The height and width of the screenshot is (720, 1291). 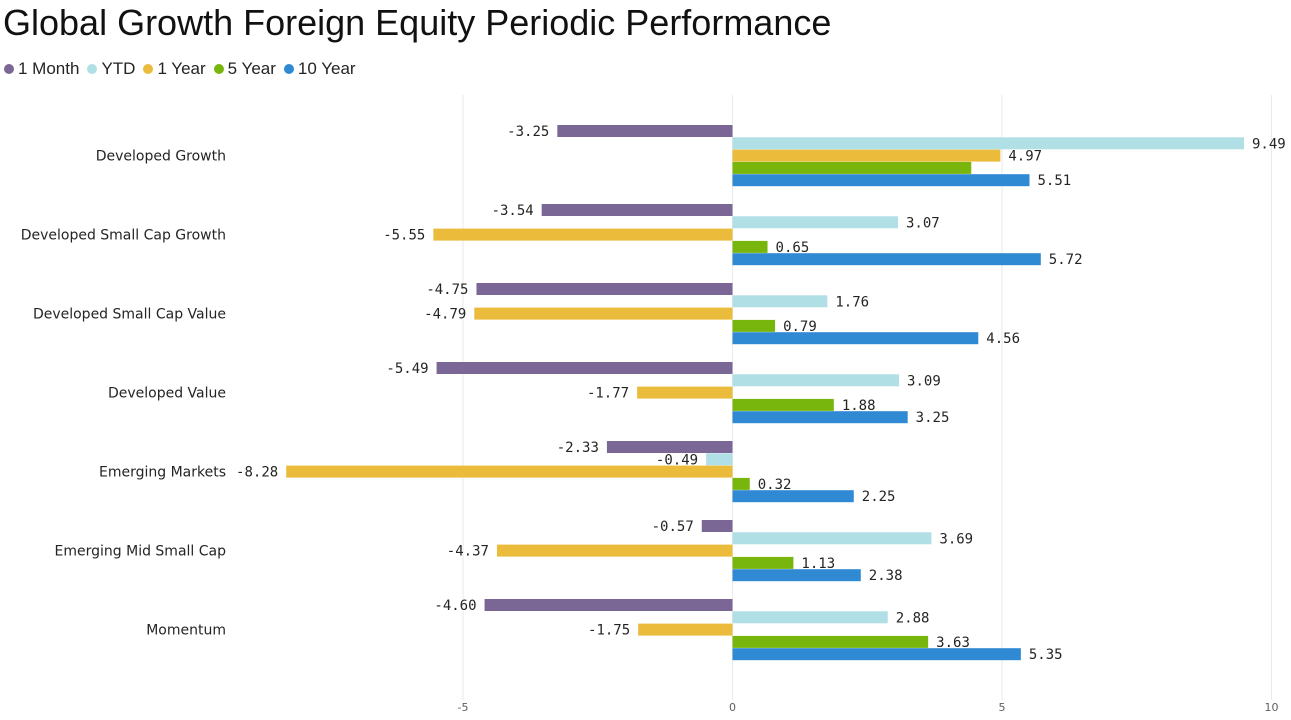 What do you see at coordinates (1054, 181) in the screenshot?
I see `data-label: 5.51` at bounding box center [1054, 181].